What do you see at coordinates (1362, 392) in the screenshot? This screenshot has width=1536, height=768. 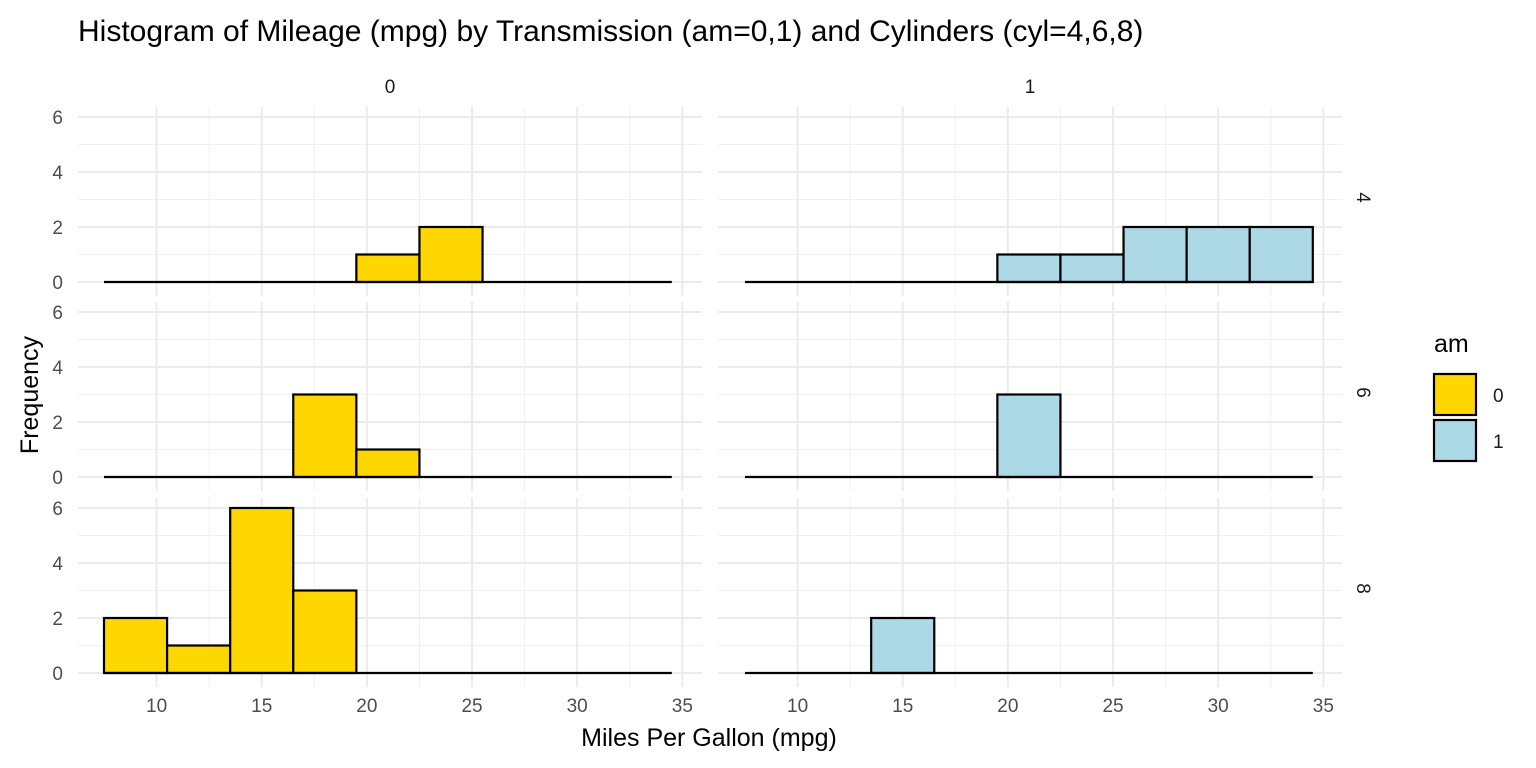 I see `strip-label-cyl-6: 6` at bounding box center [1362, 392].